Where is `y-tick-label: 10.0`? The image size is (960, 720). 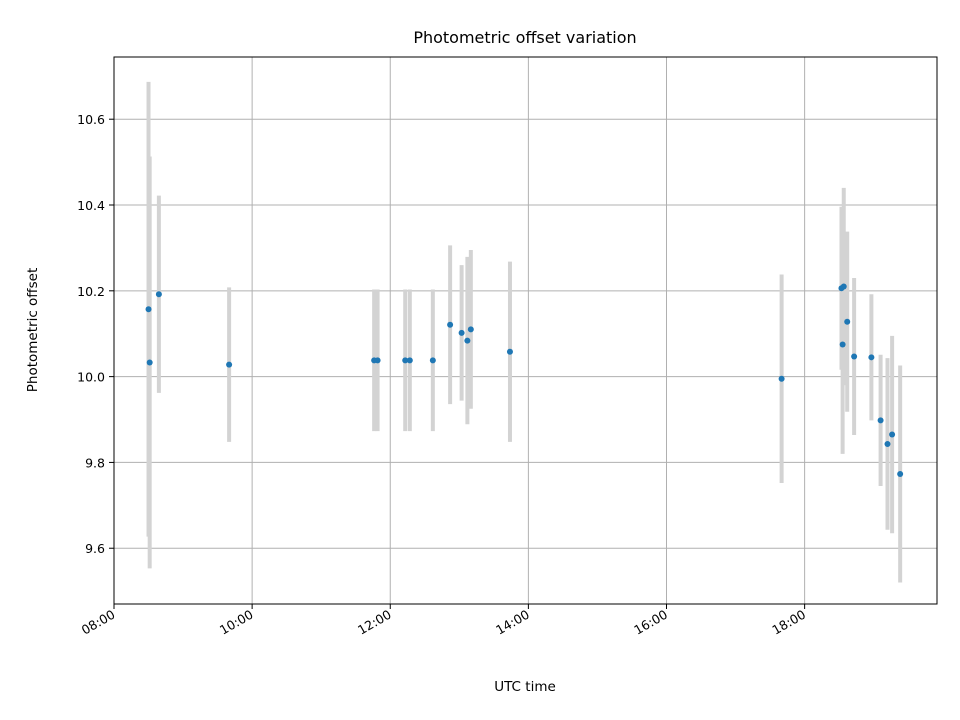
y-tick-label: 10.0 is located at coordinates (91, 377).